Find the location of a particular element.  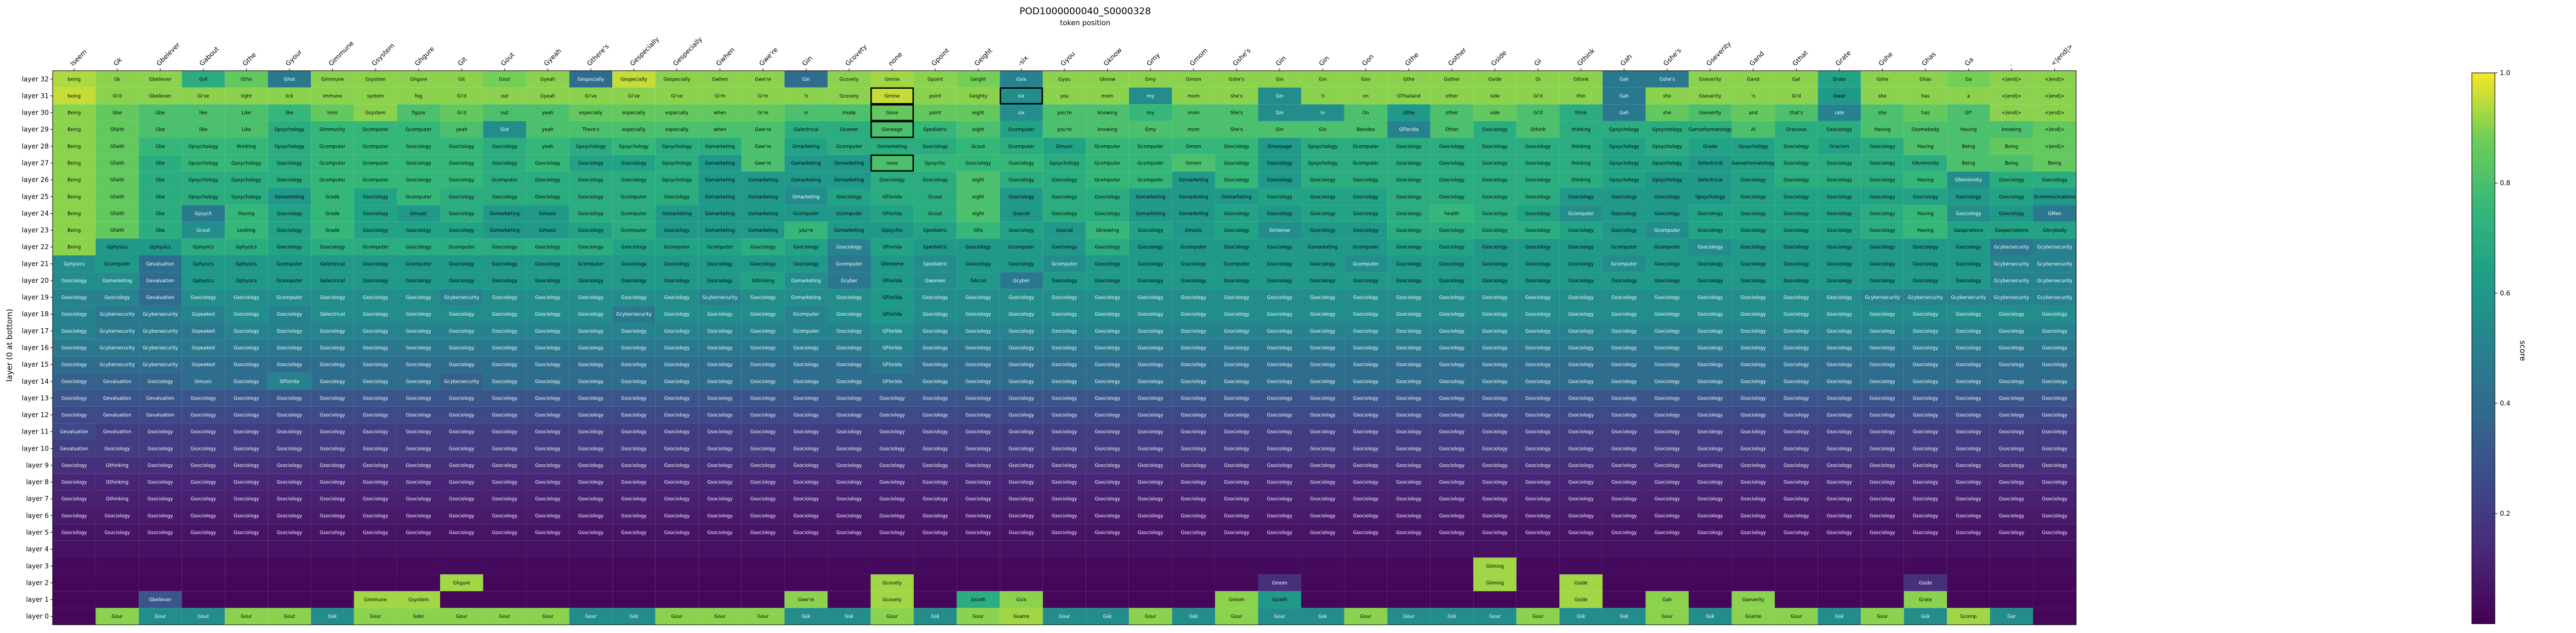

row-label: layer 23 is located at coordinates (35, 230).